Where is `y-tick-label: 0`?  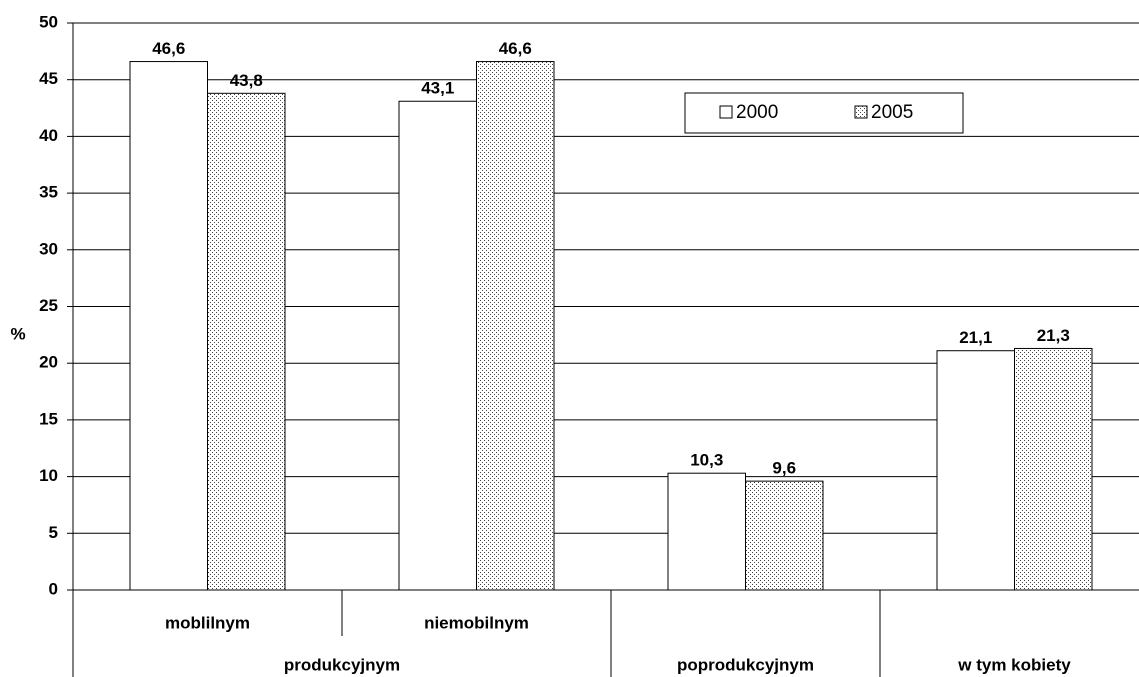 y-tick-label: 0 is located at coordinates (53, 588).